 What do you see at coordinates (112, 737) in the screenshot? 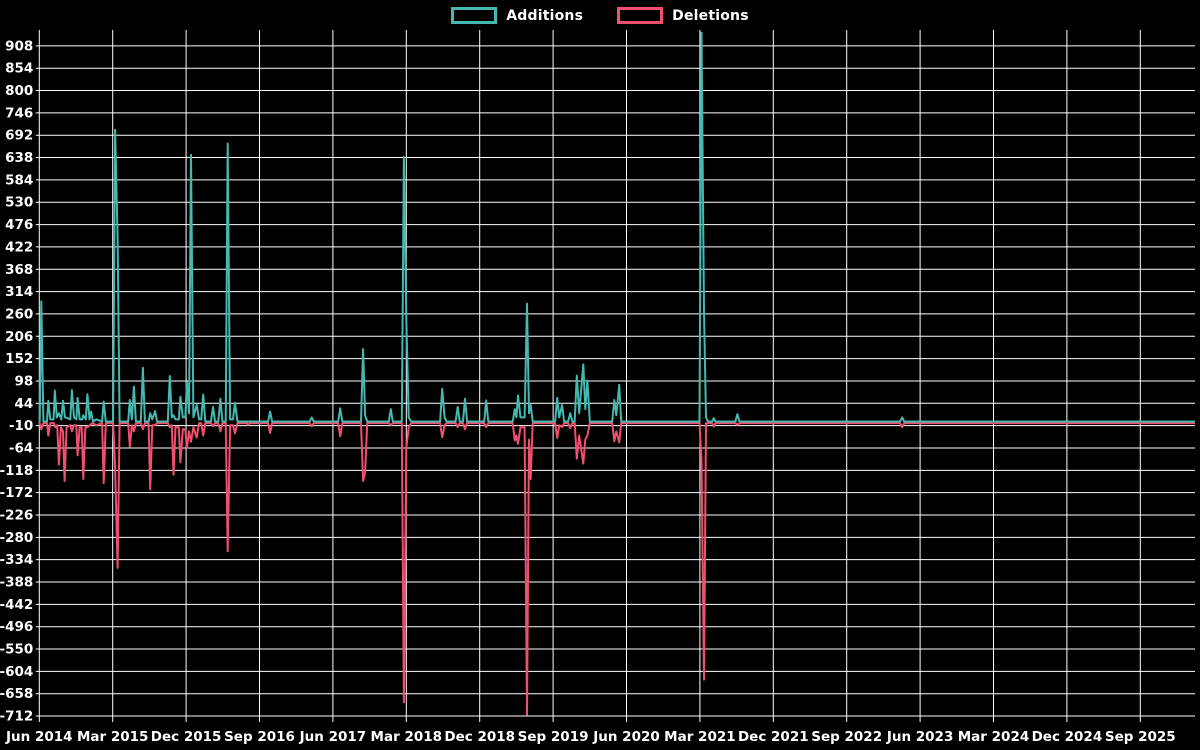
I see `x-tick-label: Mar 2015` at bounding box center [112, 737].